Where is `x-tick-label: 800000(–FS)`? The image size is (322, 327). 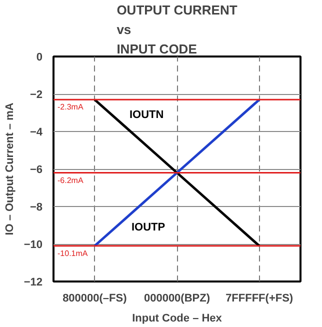
x-tick-label: 800000(–FS) is located at coordinates (95, 298).